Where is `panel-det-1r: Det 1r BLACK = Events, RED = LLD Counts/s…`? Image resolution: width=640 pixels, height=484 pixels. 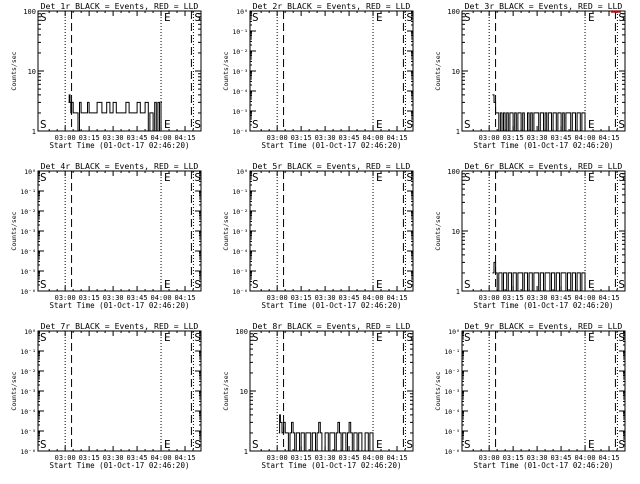
panel-det-1r: Det 1r BLACK = Events, RED = LLD Counts/s… is located at coordinates (106, 75).